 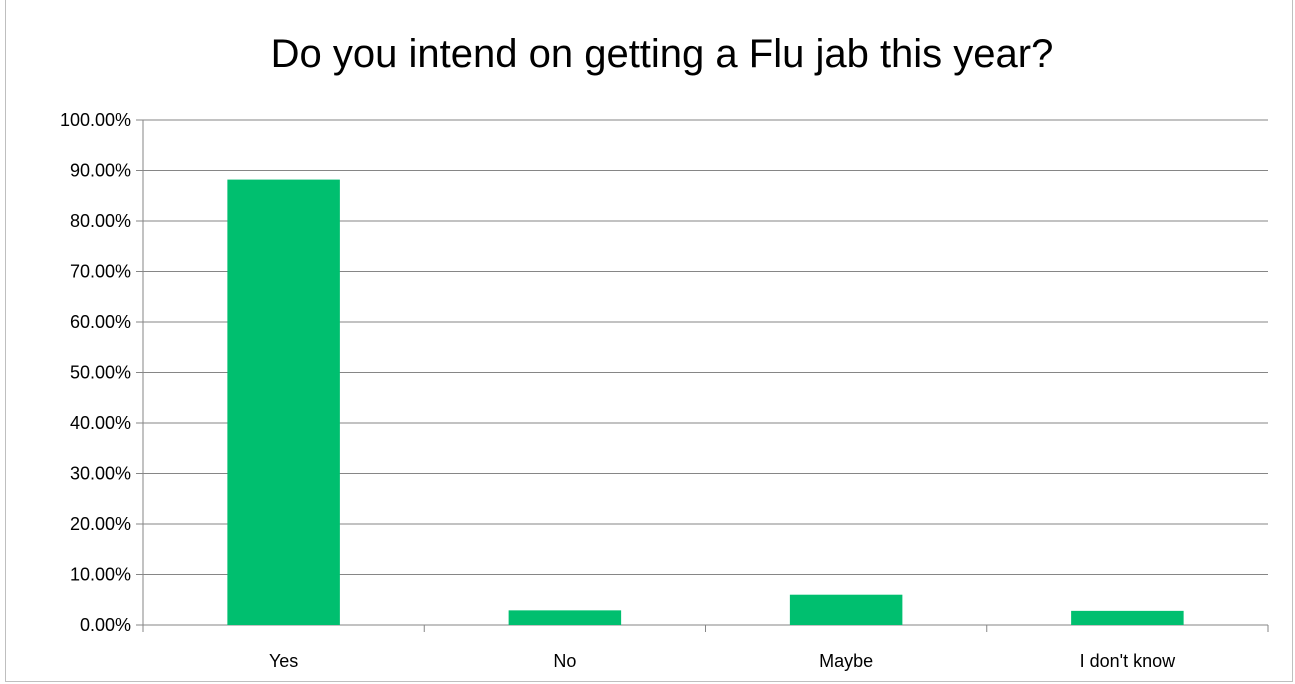 I want to click on bar-yes, so click(x=283, y=402).